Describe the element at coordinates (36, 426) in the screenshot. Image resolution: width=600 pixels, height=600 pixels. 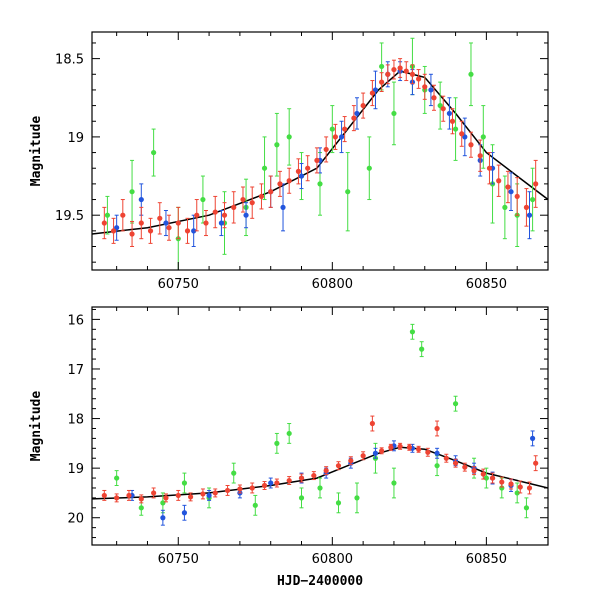
I see `bottom-y-axis-label: Magnitude` at that location.